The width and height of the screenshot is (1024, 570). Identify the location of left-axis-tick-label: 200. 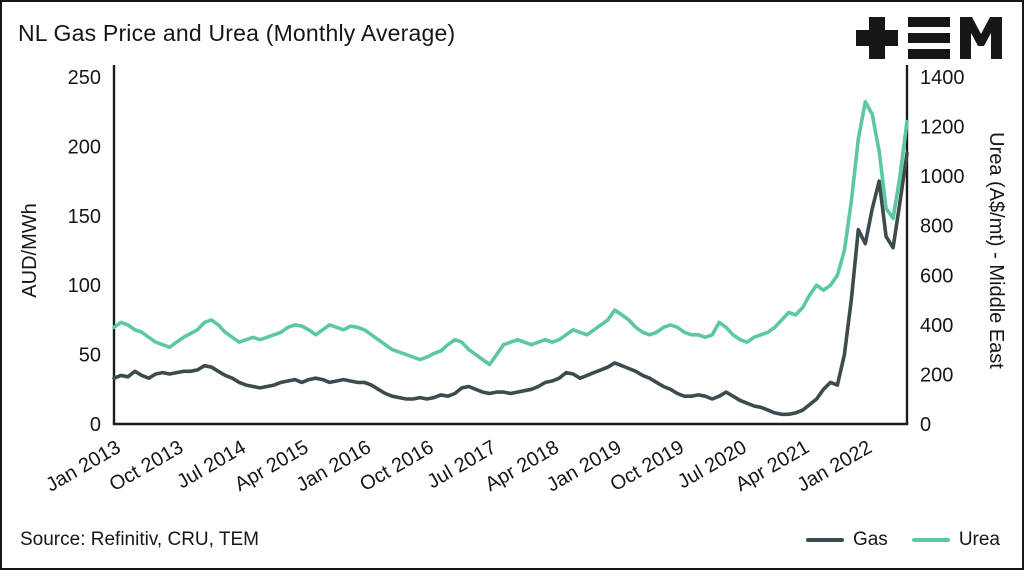
(84, 147).